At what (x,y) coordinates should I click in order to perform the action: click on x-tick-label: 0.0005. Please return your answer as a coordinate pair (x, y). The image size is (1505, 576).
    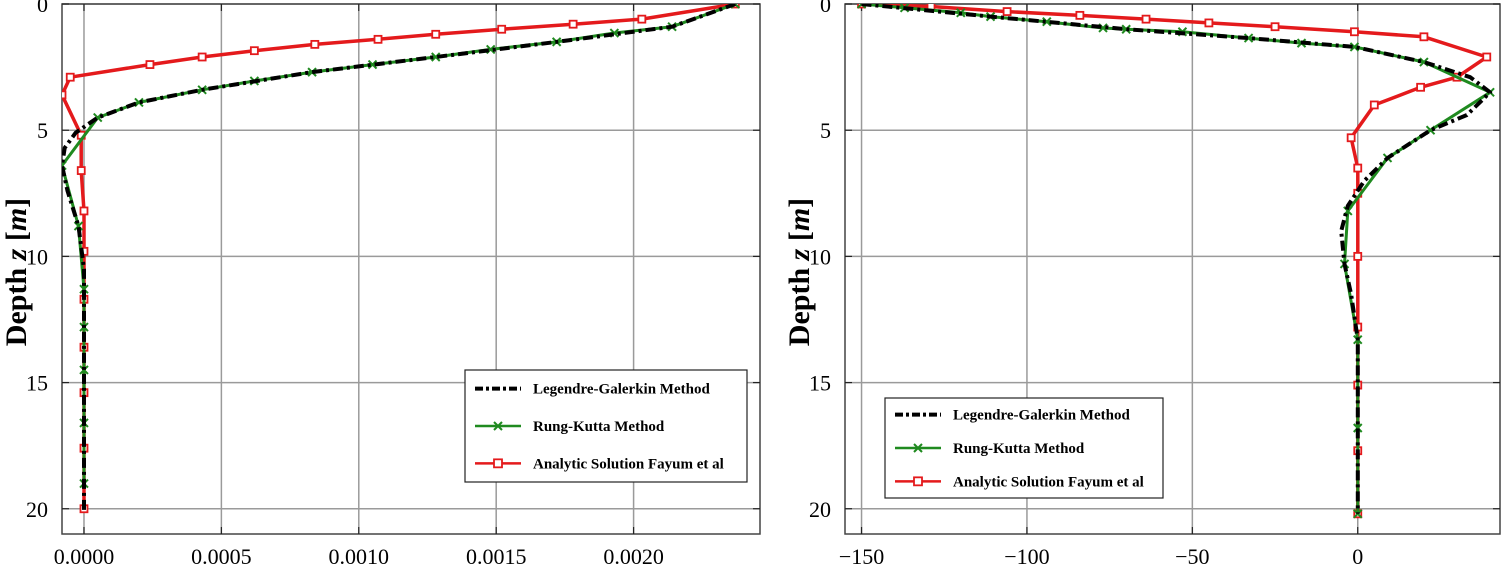
    Looking at the image, I should click on (221, 556).